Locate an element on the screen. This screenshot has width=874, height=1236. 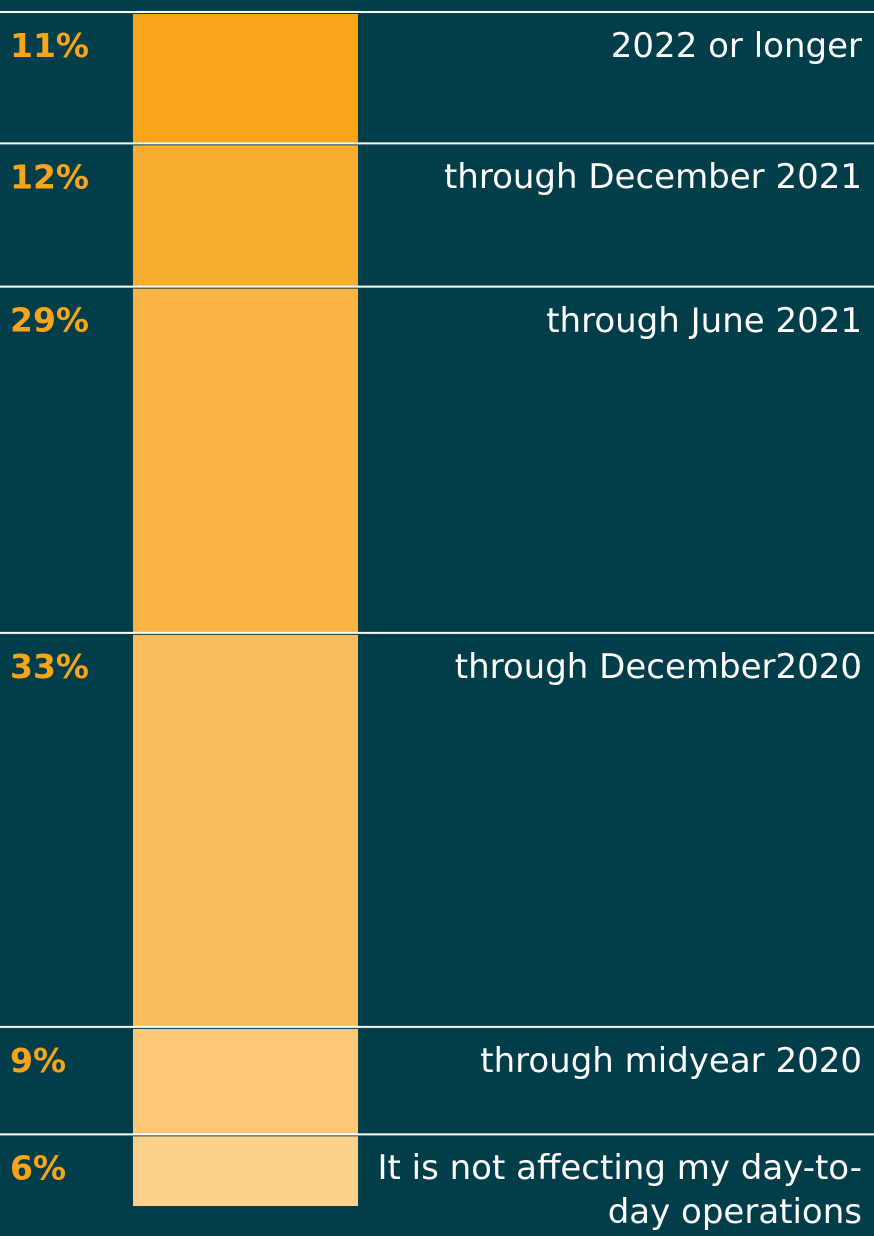
category-label: through December 2021 is located at coordinates (652, 177).